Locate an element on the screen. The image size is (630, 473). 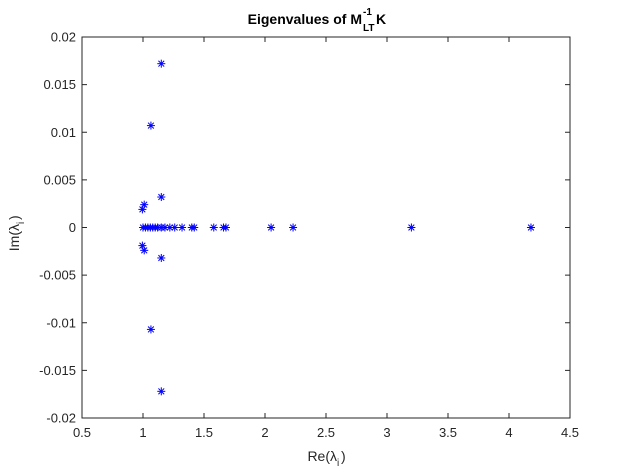
y-axis-label-close: ) is located at coordinates (14, 217).